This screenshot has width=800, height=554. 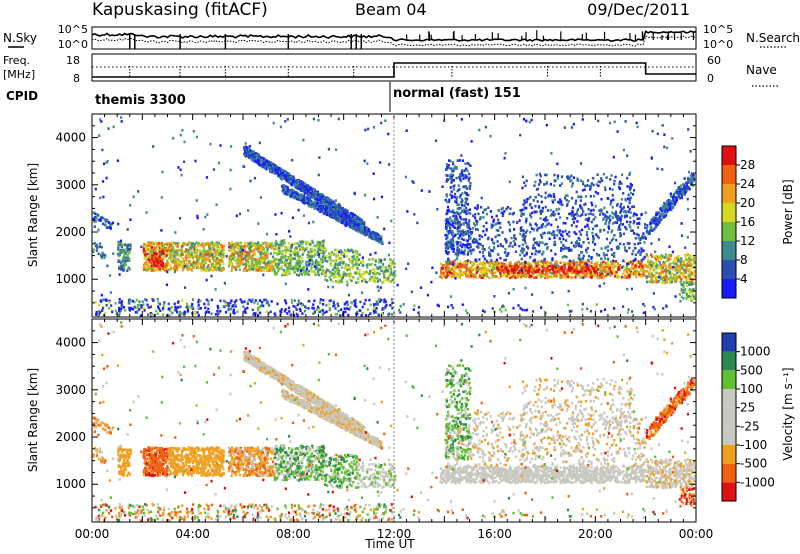 I want to click on cpid-mode-normal: normal (fast) 151, so click(x=457, y=93).